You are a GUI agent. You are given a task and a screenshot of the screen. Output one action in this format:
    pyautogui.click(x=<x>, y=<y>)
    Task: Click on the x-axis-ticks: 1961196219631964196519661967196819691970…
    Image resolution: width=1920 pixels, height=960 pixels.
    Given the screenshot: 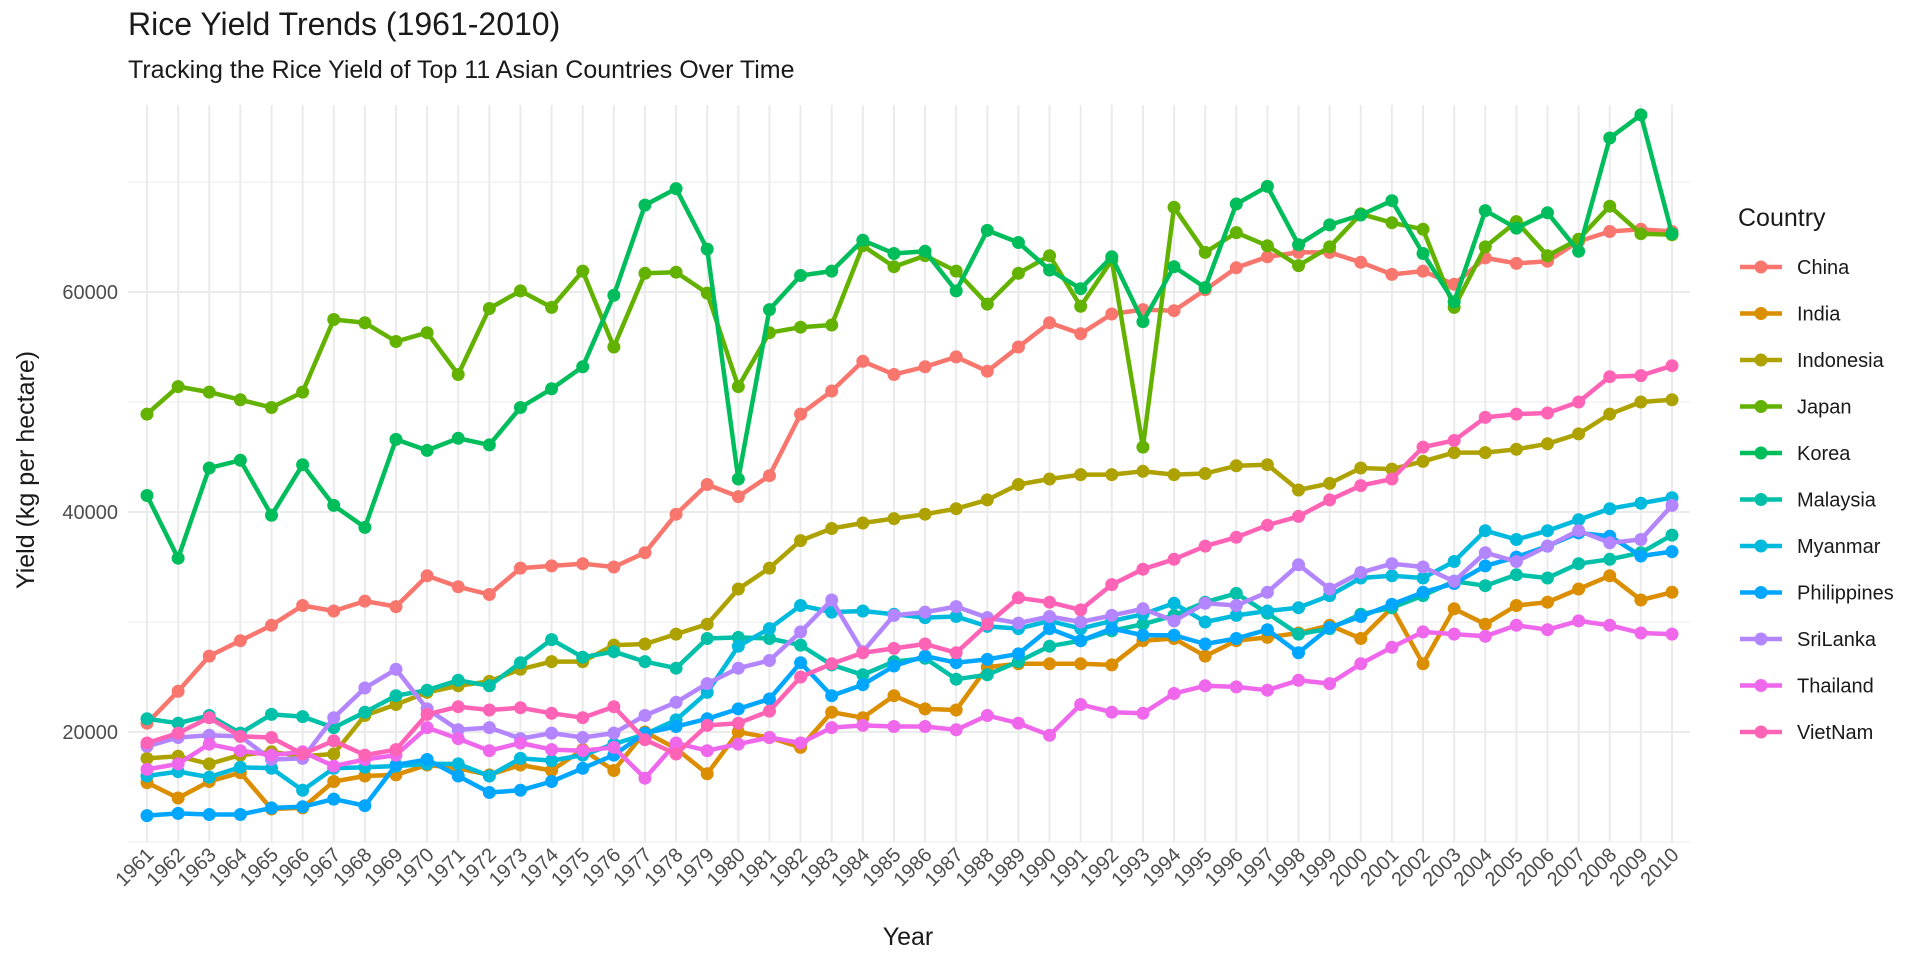 What is the action you would take?
    pyautogui.click(x=898, y=867)
    